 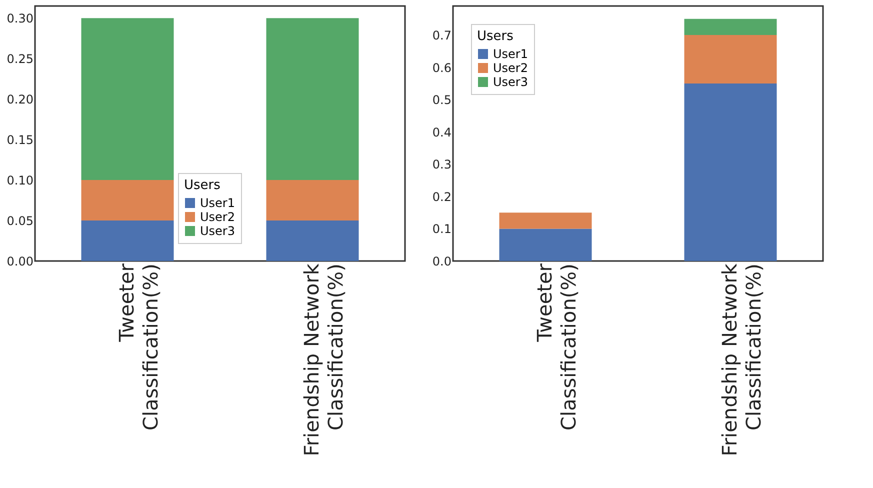 I want to click on y-tick-label: 0.0, so click(x=442, y=261).